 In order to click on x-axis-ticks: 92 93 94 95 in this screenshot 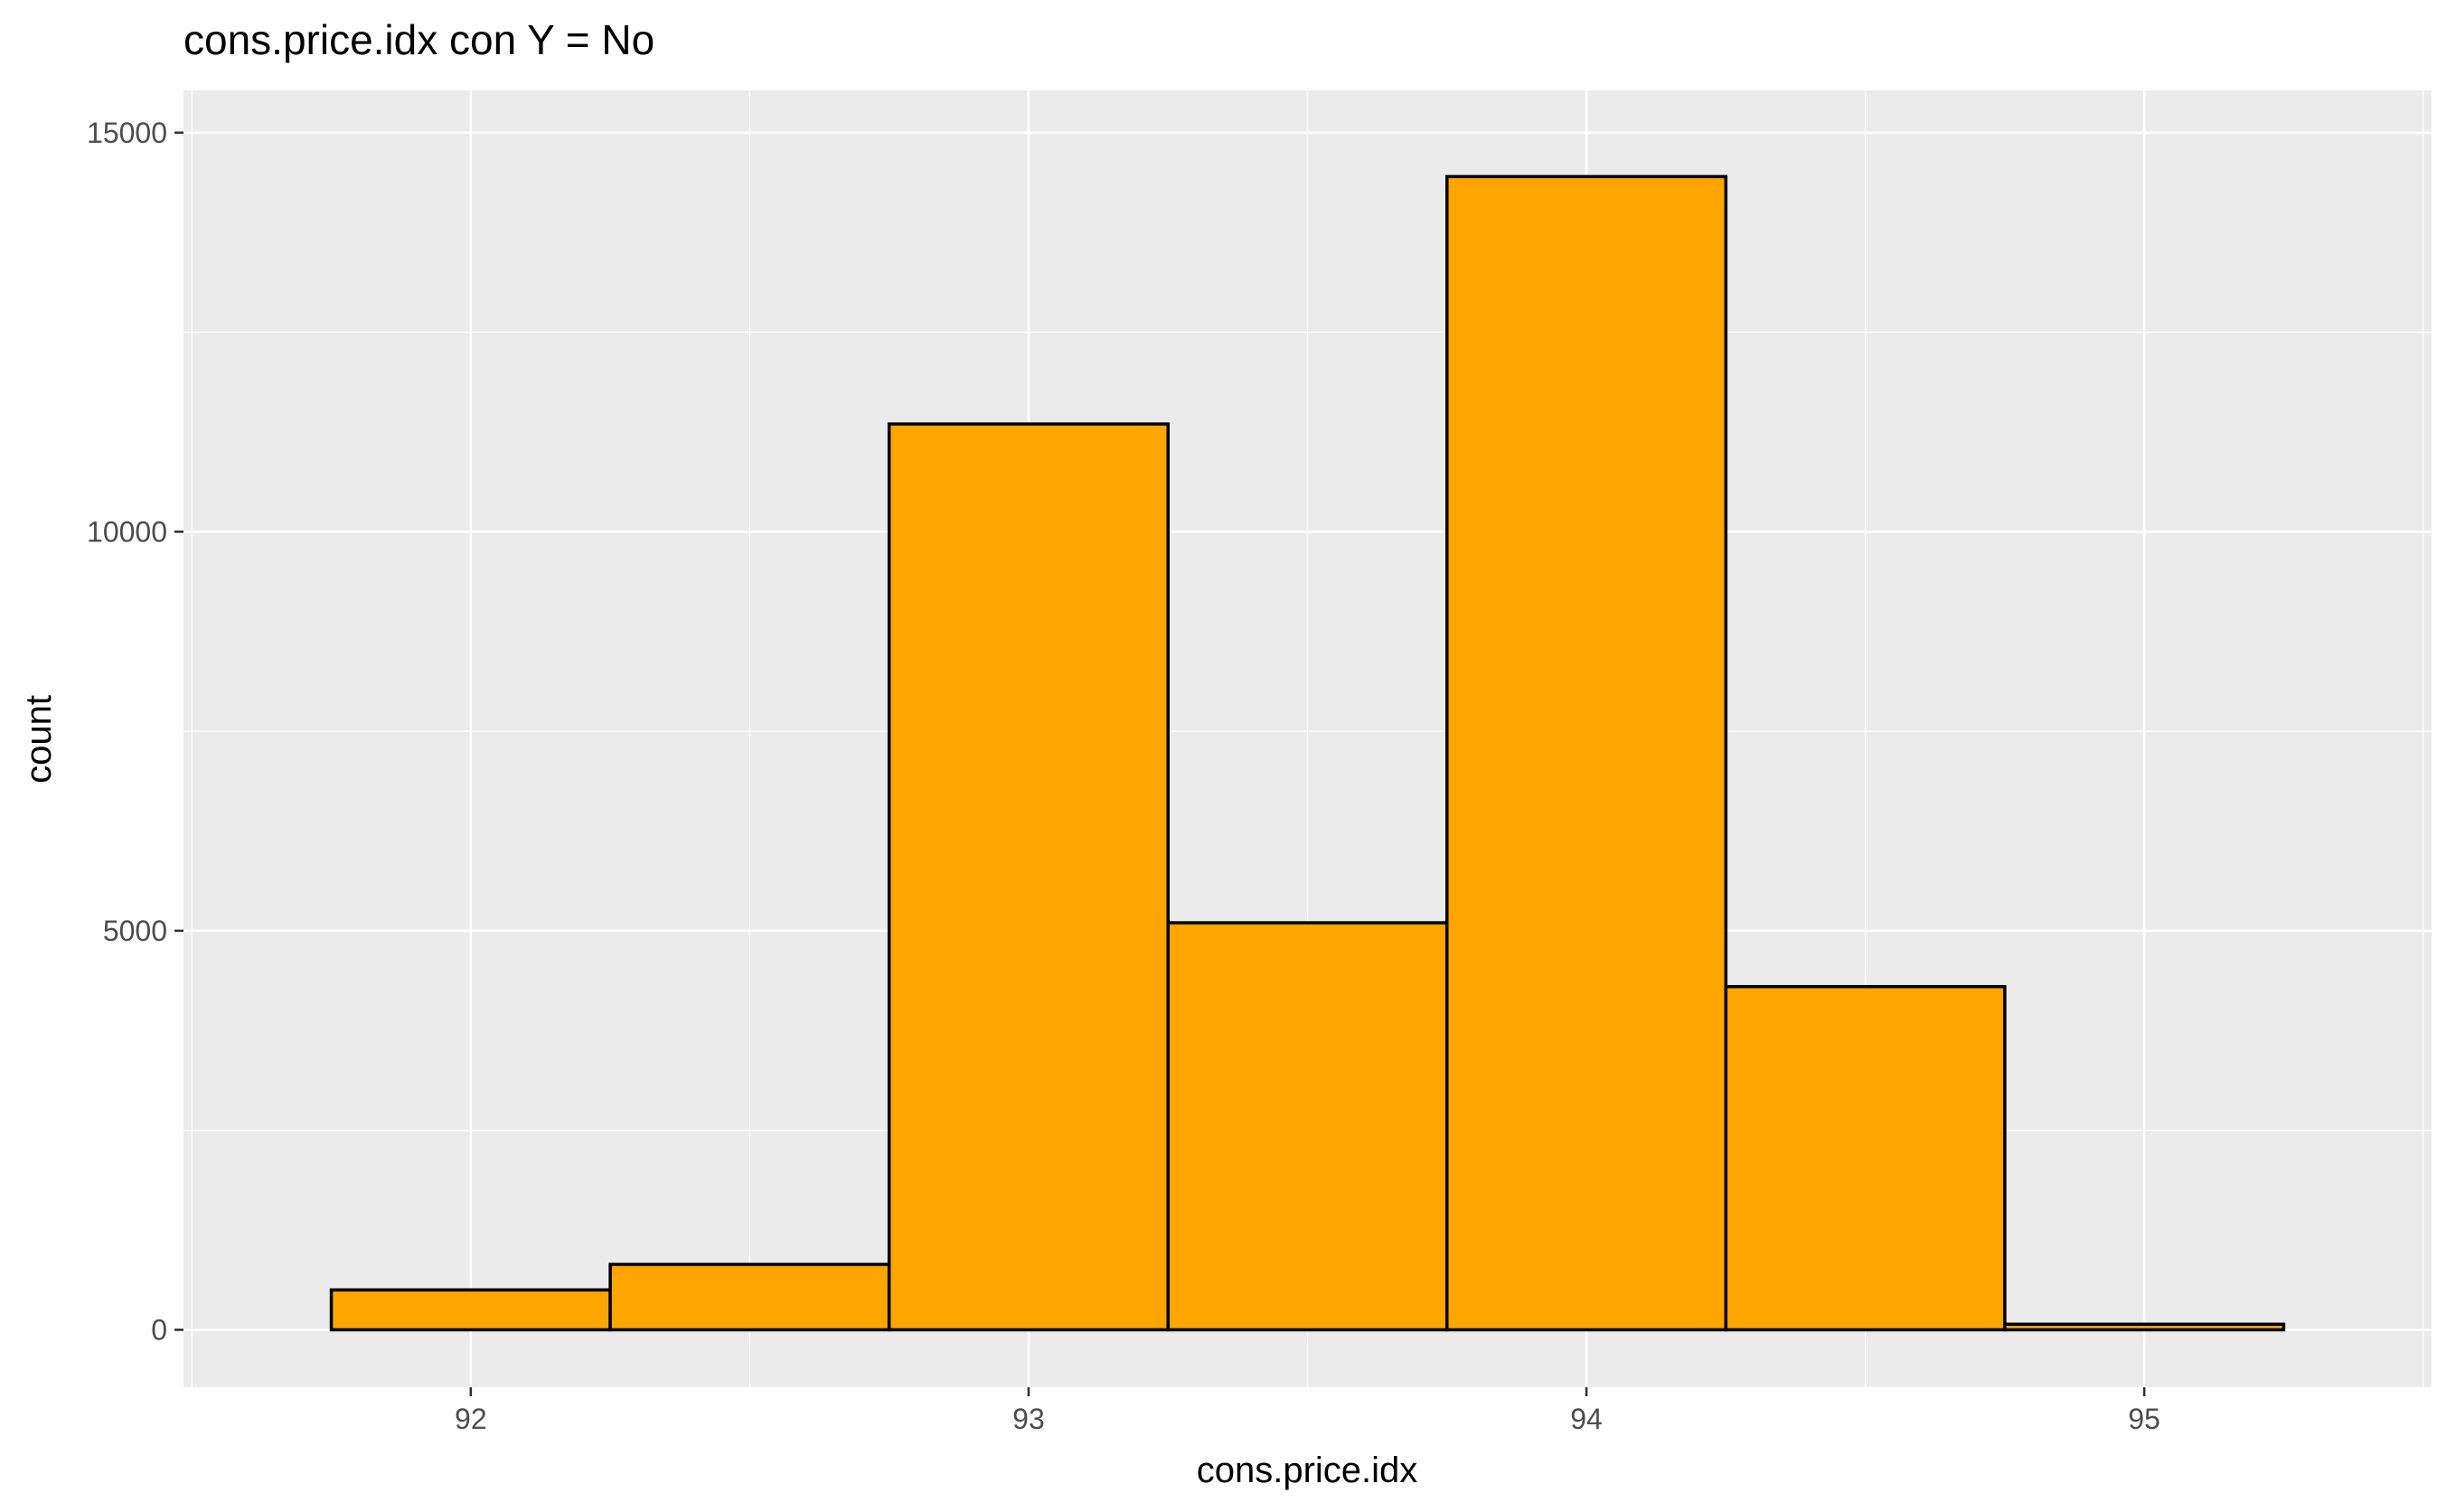, I will do `click(1307, 1411)`.